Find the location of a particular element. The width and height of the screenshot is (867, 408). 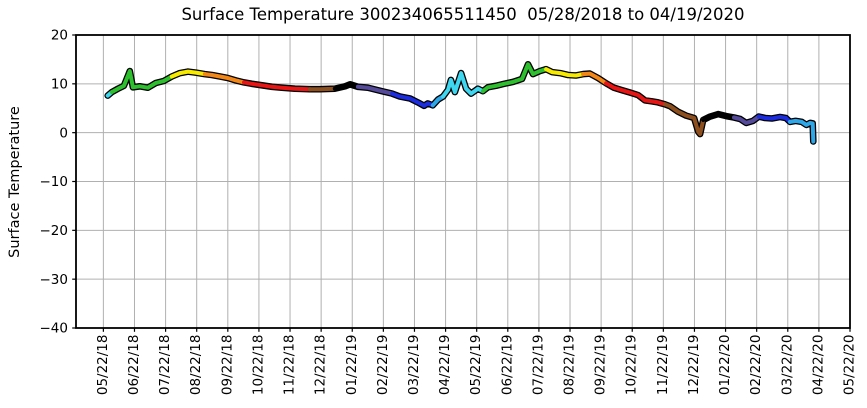

x-tick-label: 09/22/18 is located at coordinates (227, 365).